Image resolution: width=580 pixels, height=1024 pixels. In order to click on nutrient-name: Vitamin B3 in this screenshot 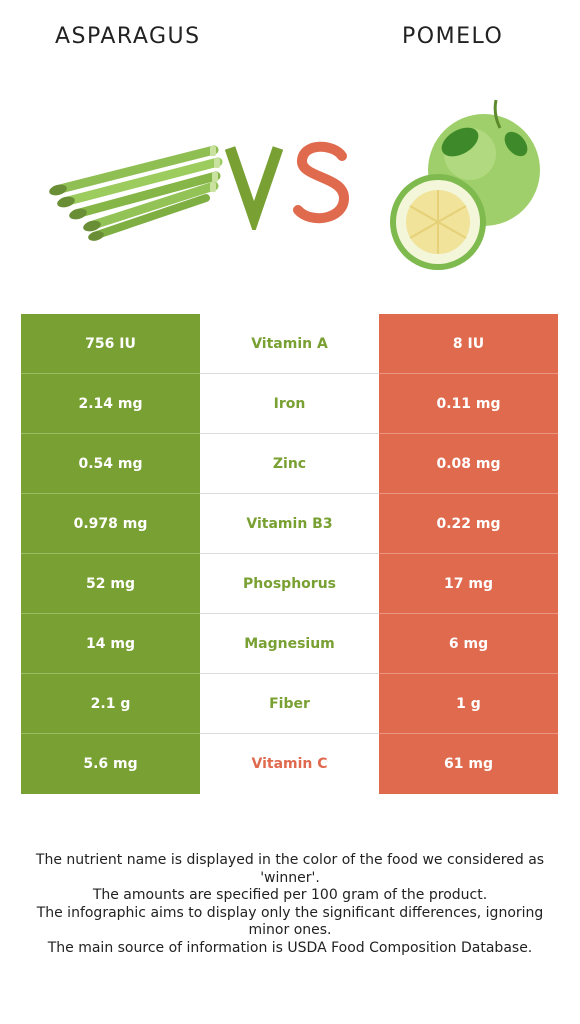, I will do `click(289, 524)`.